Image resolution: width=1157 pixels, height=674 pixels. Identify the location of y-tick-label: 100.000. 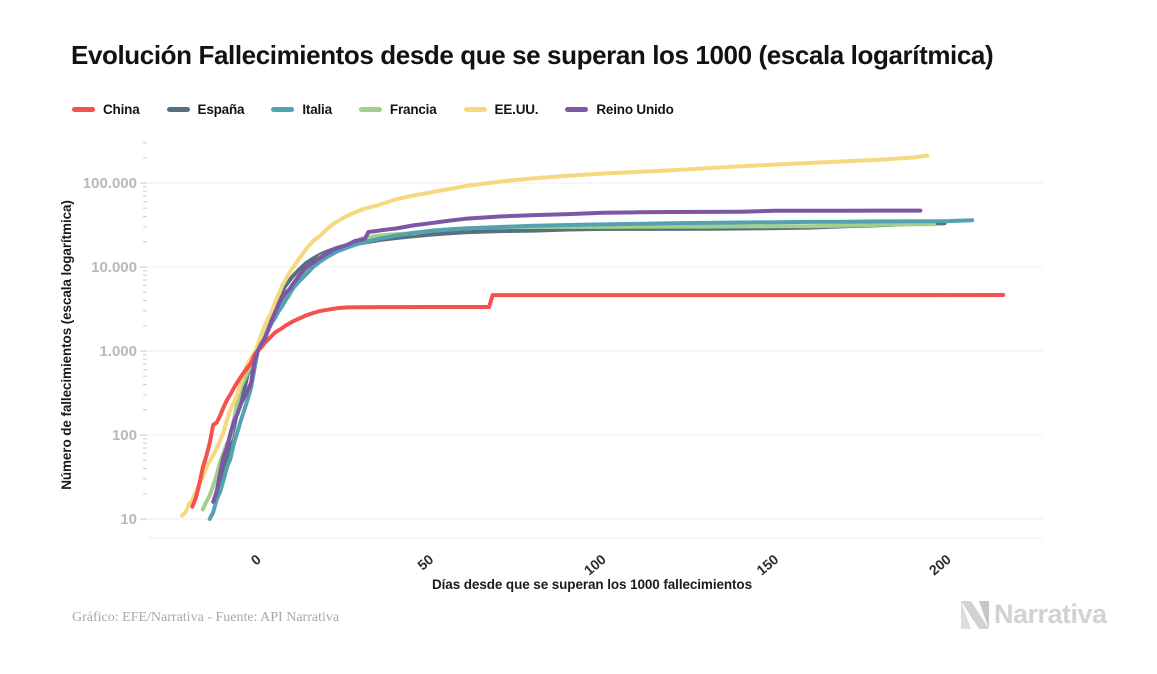
(110, 183).